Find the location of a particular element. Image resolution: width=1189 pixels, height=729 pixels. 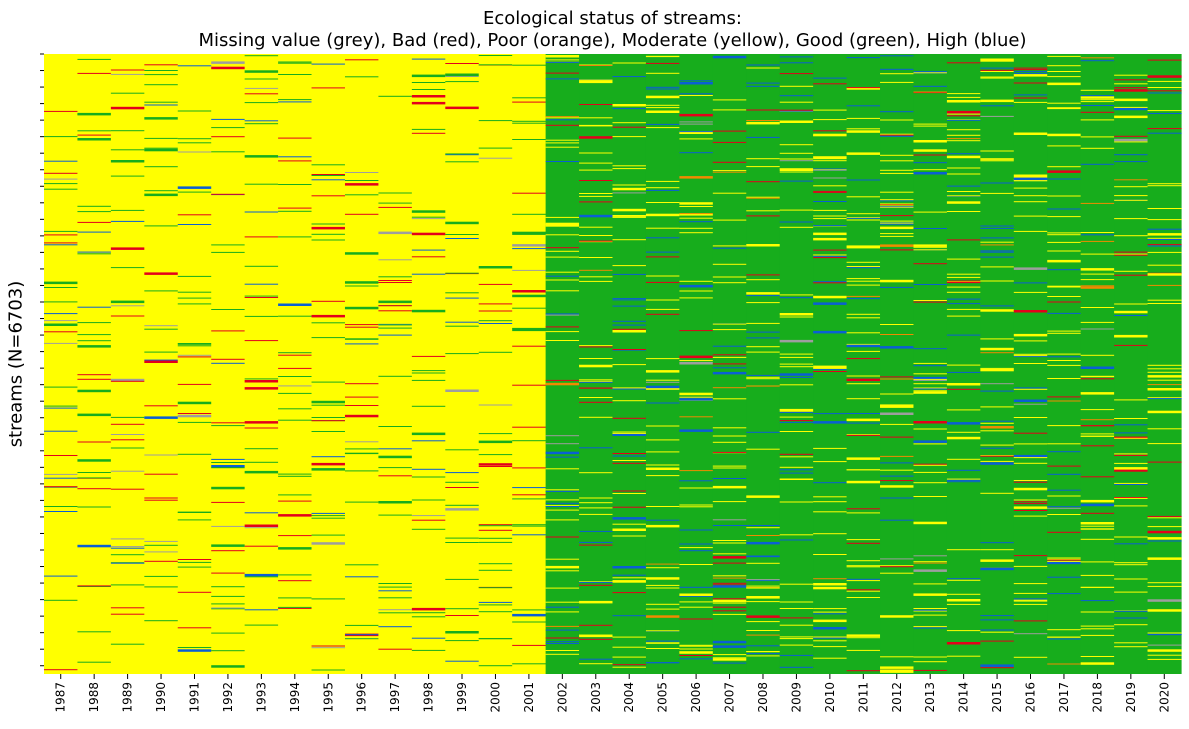

heatmap-column-1994 is located at coordinates (295, 364).